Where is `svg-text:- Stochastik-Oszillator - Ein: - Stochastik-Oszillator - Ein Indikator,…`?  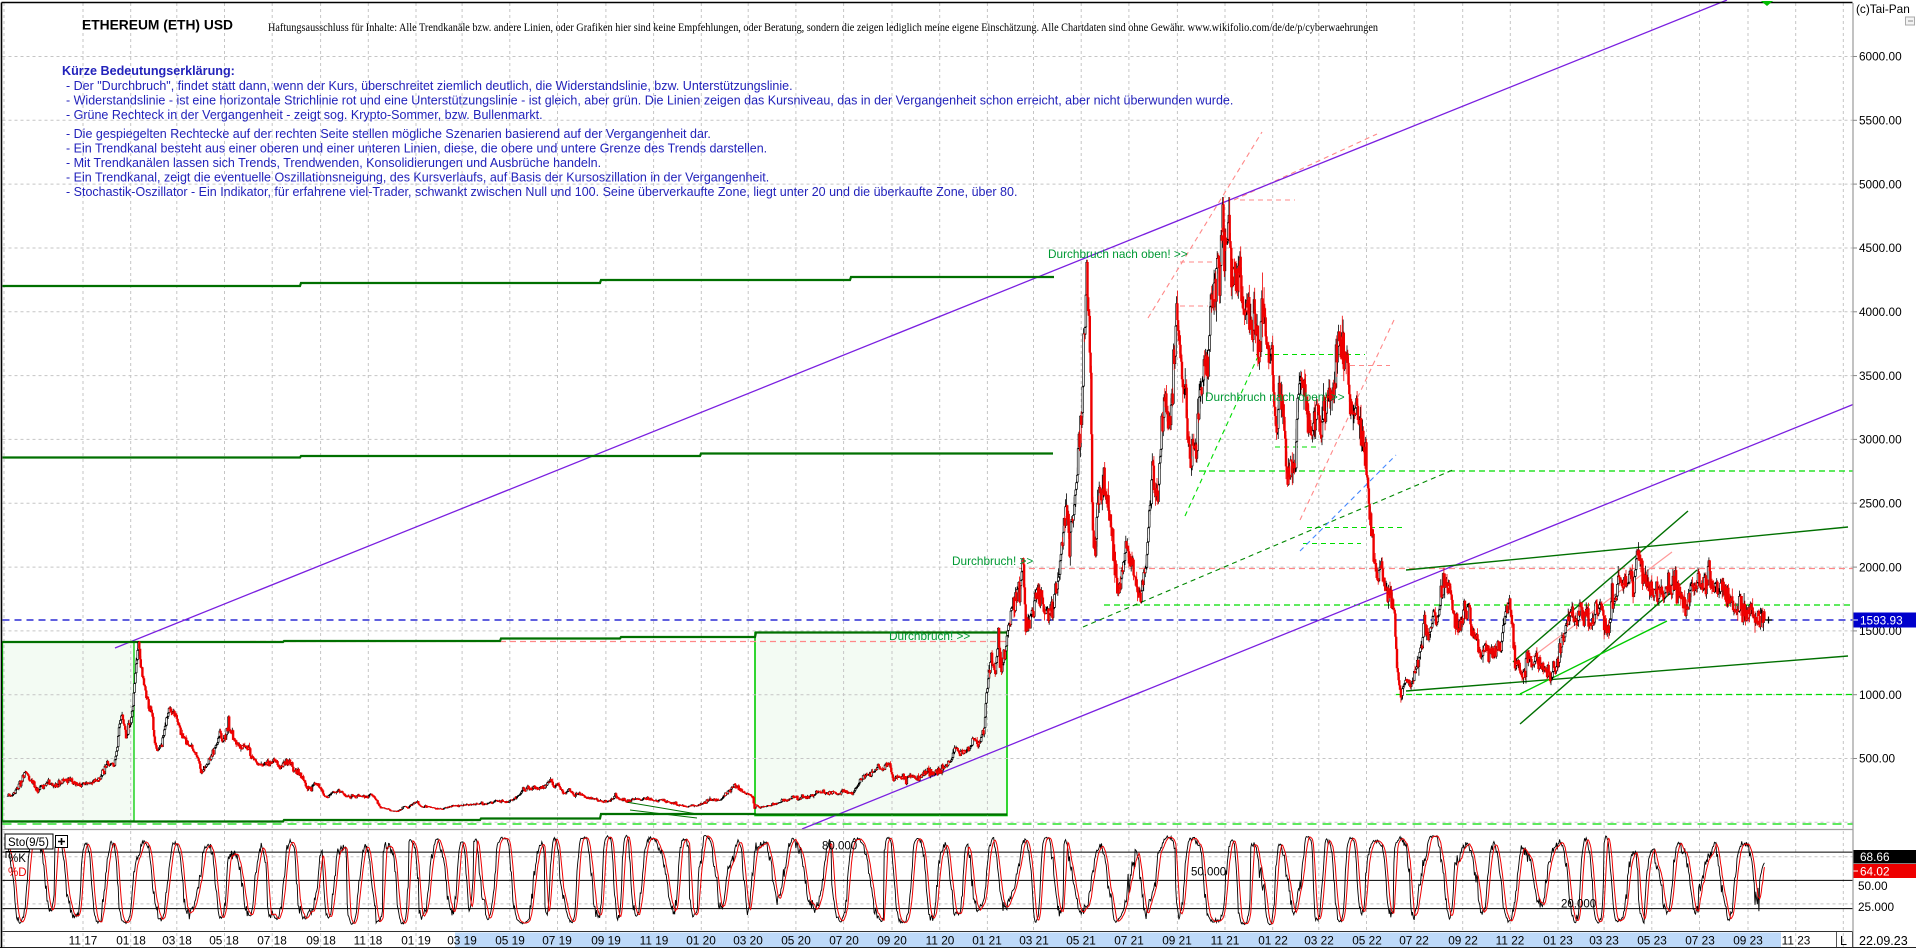
svg-text:- Stochastik-Oszillator - Ein: - Stochastik-Oszillator - Ein Indikator,… is located at coordinates (541, 192).